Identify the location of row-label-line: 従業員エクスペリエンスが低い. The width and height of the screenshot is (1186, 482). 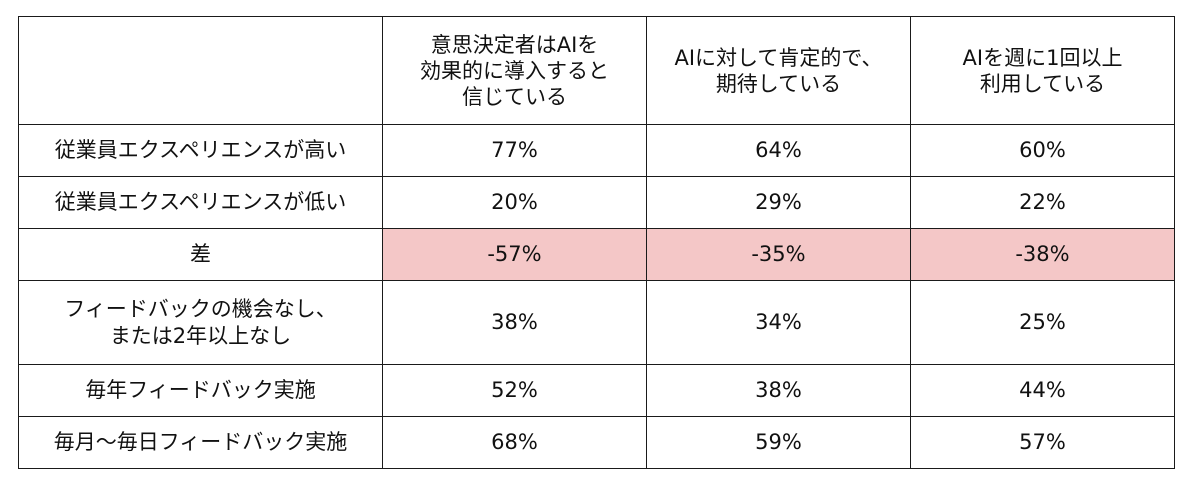
(200, 202).